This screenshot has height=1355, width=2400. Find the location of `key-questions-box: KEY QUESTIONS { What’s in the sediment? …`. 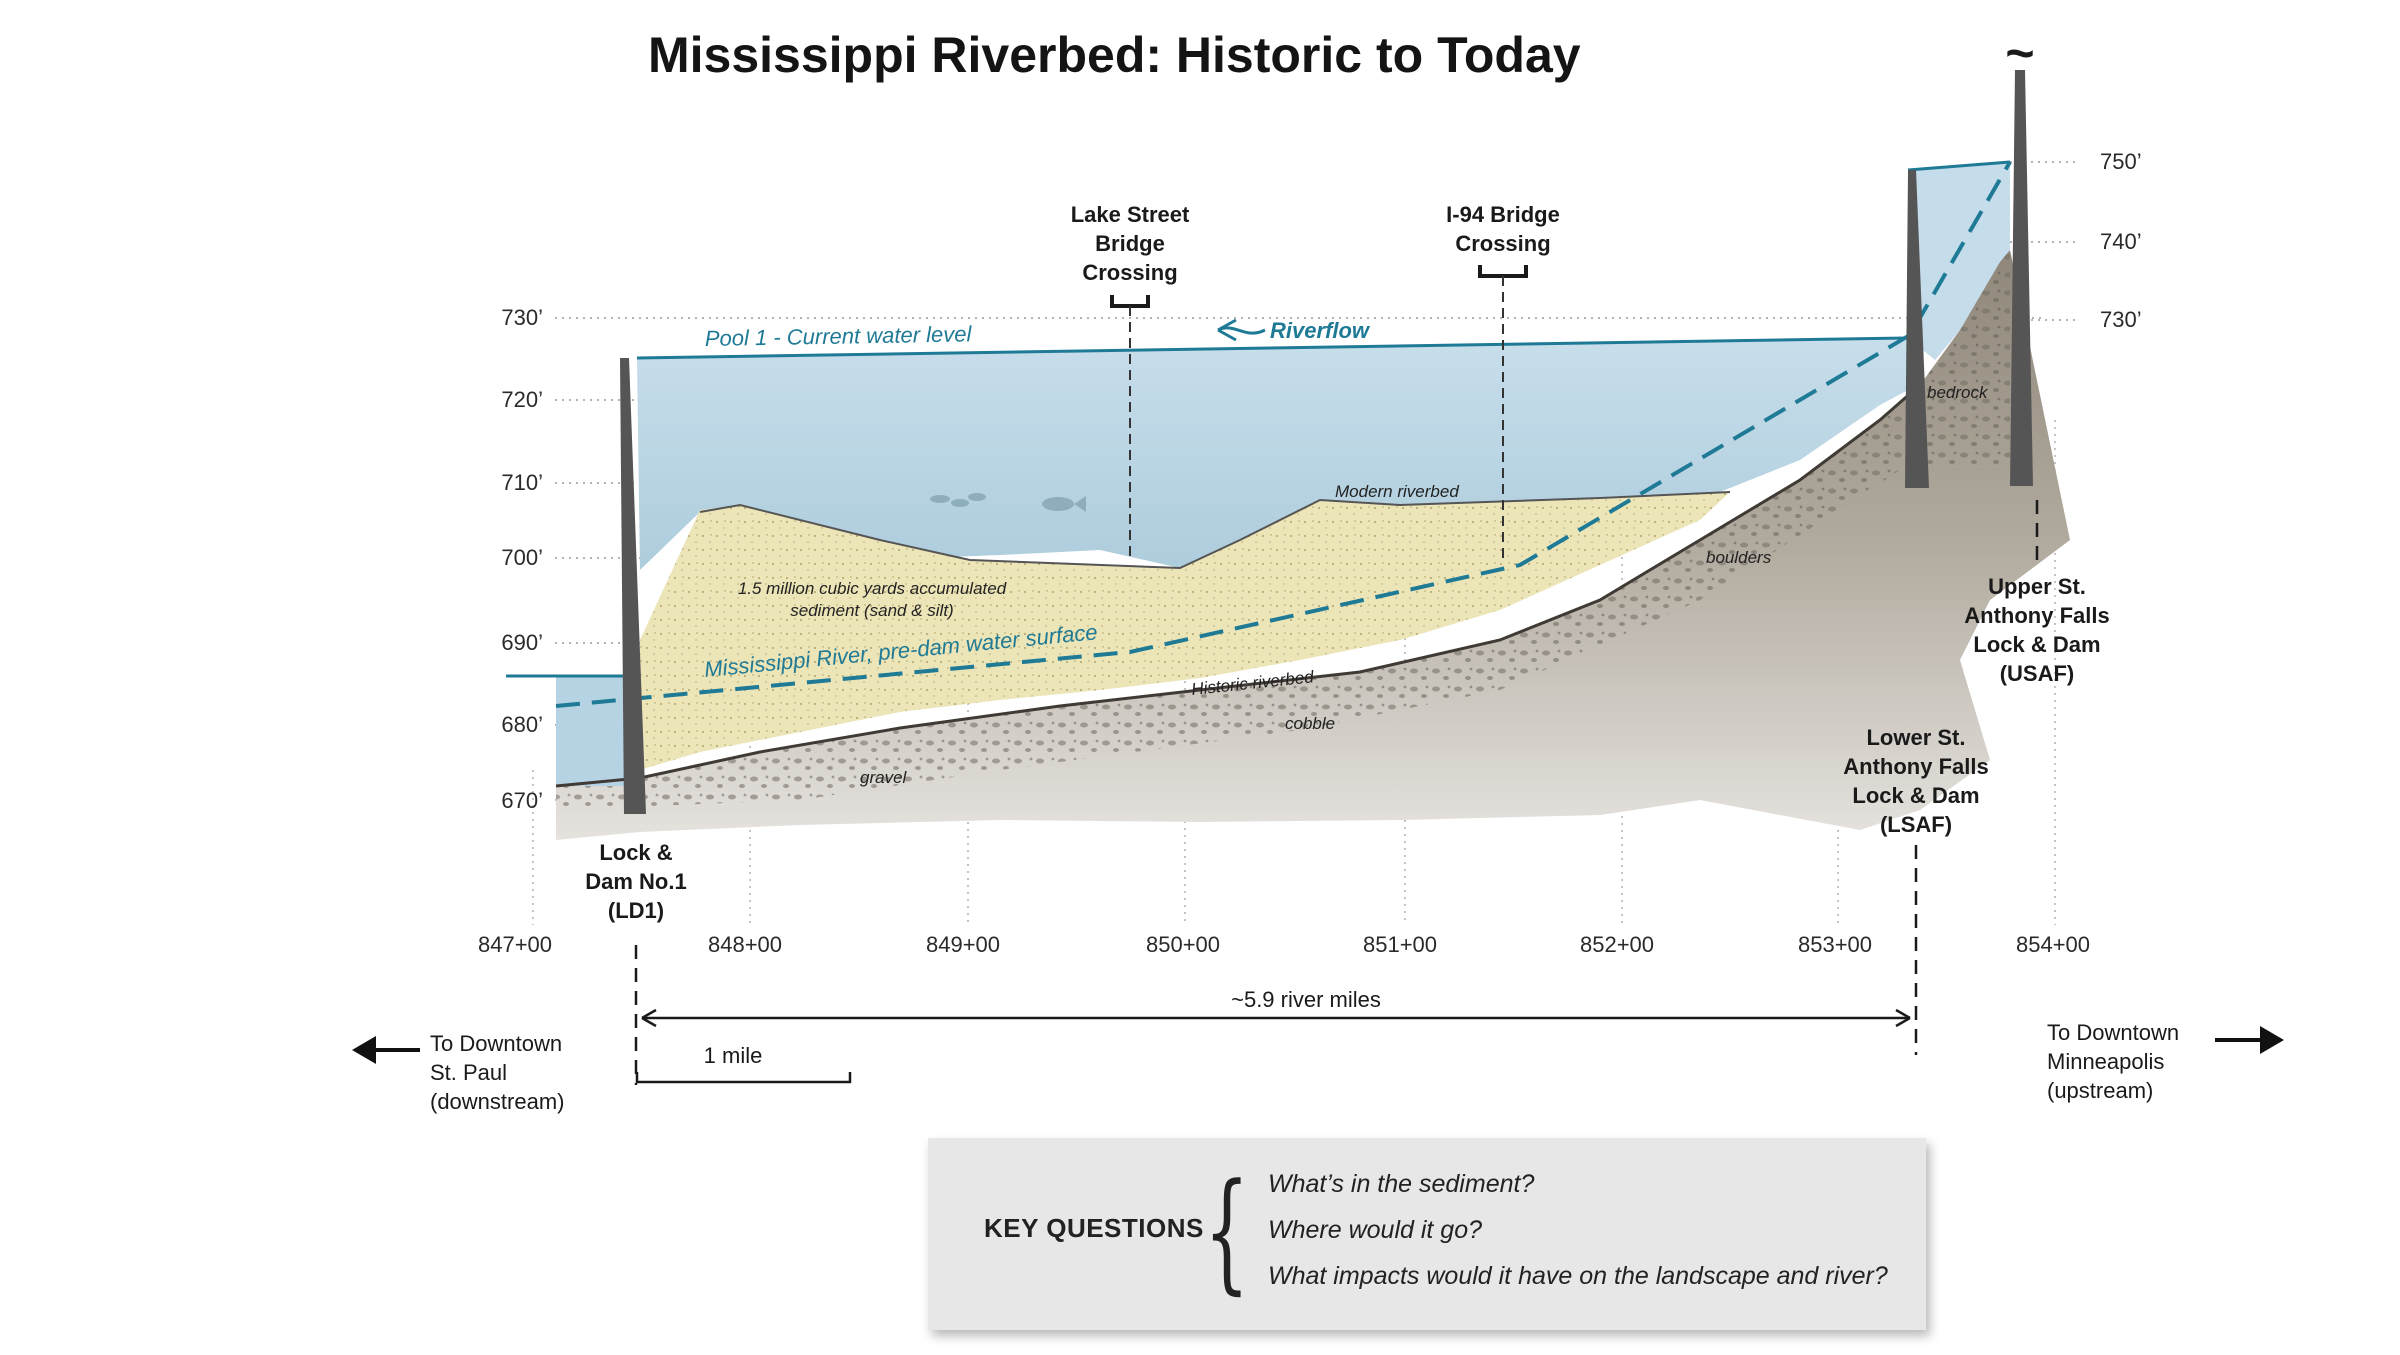

key-questions-box: KEY QUESTIONS { What’s in the sediment? … is located at coordinates (1427, 1234).